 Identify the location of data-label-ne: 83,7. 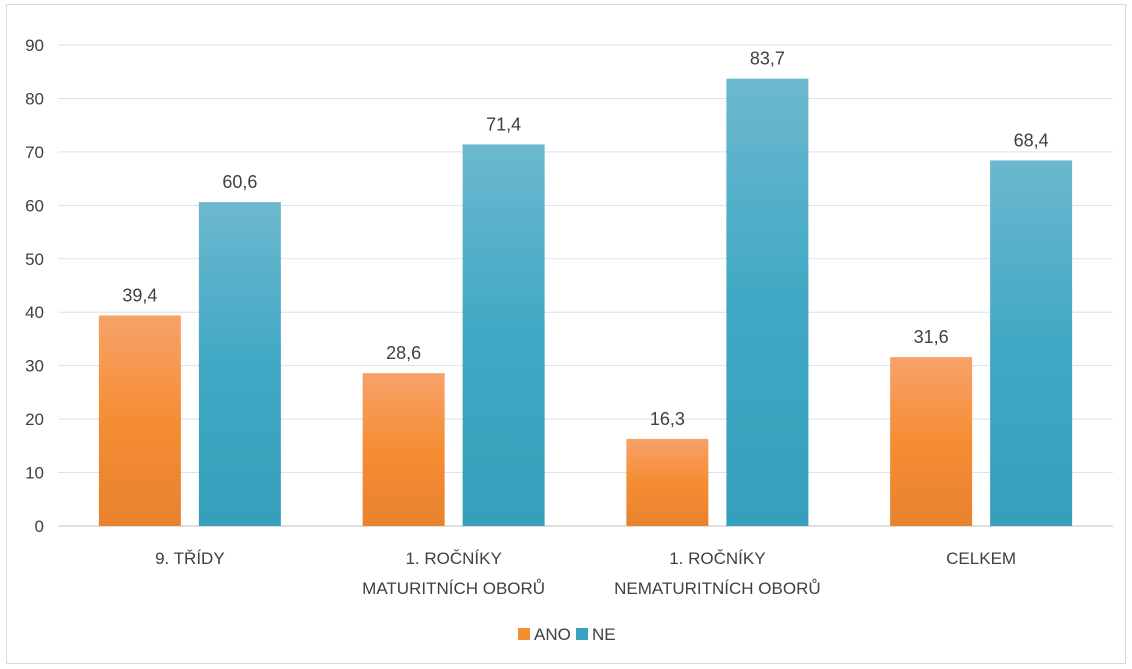
(767, 59).